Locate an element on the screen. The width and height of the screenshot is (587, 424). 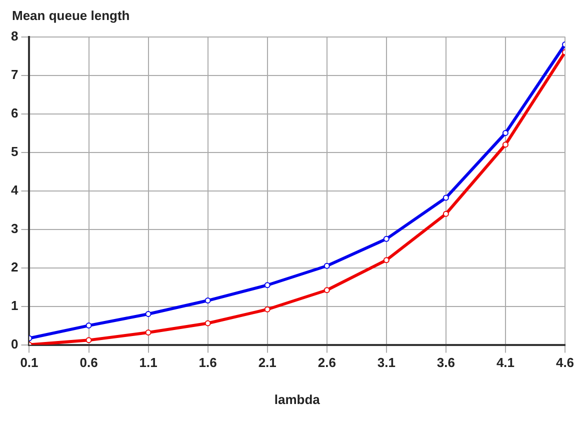
x-axis-title: lambda is located at coordinates (297, 399).